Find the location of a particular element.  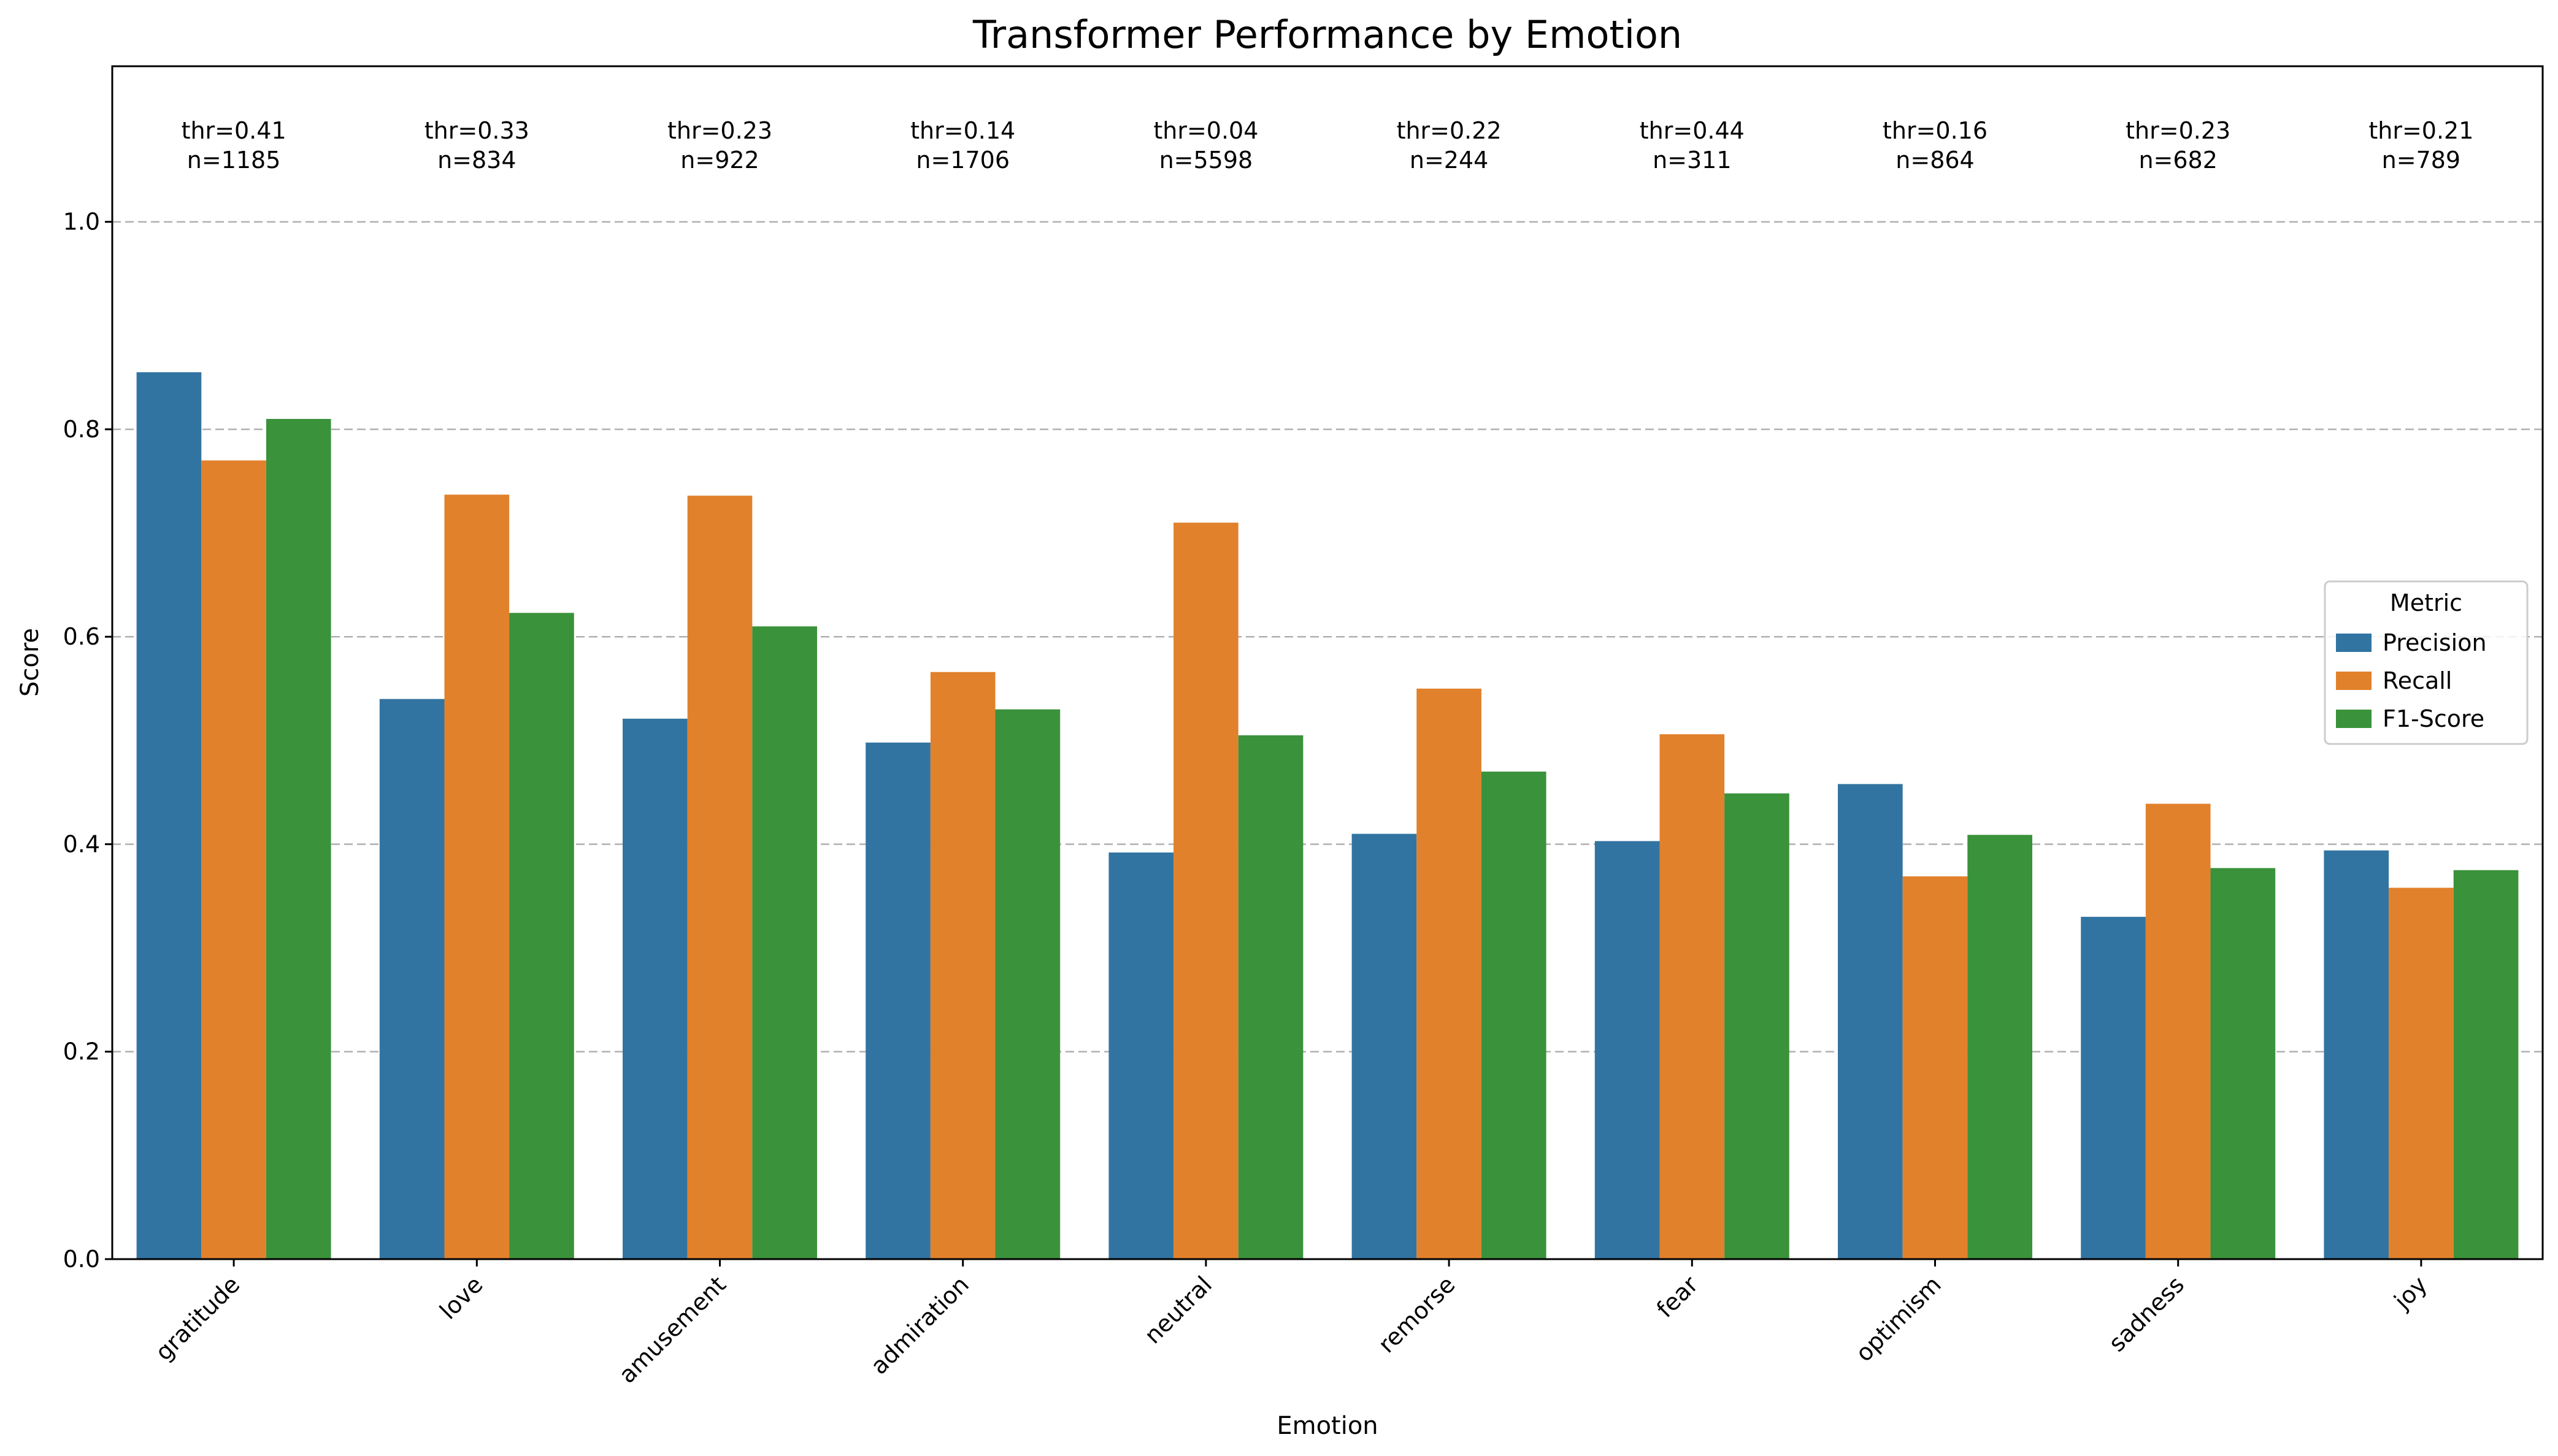

bar-gratitude-recall is located at coordinates (233, 859).